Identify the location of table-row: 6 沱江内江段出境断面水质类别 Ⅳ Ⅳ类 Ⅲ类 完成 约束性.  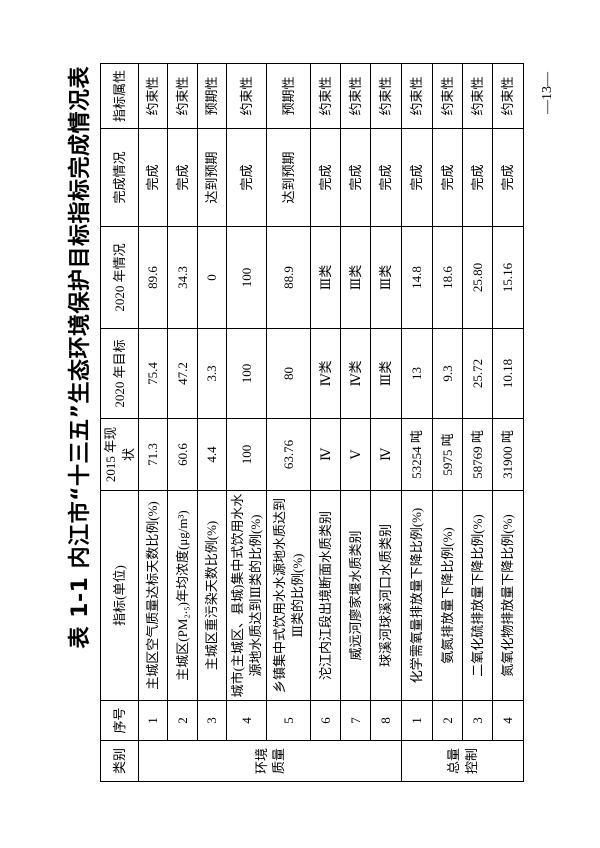
(325, 422).